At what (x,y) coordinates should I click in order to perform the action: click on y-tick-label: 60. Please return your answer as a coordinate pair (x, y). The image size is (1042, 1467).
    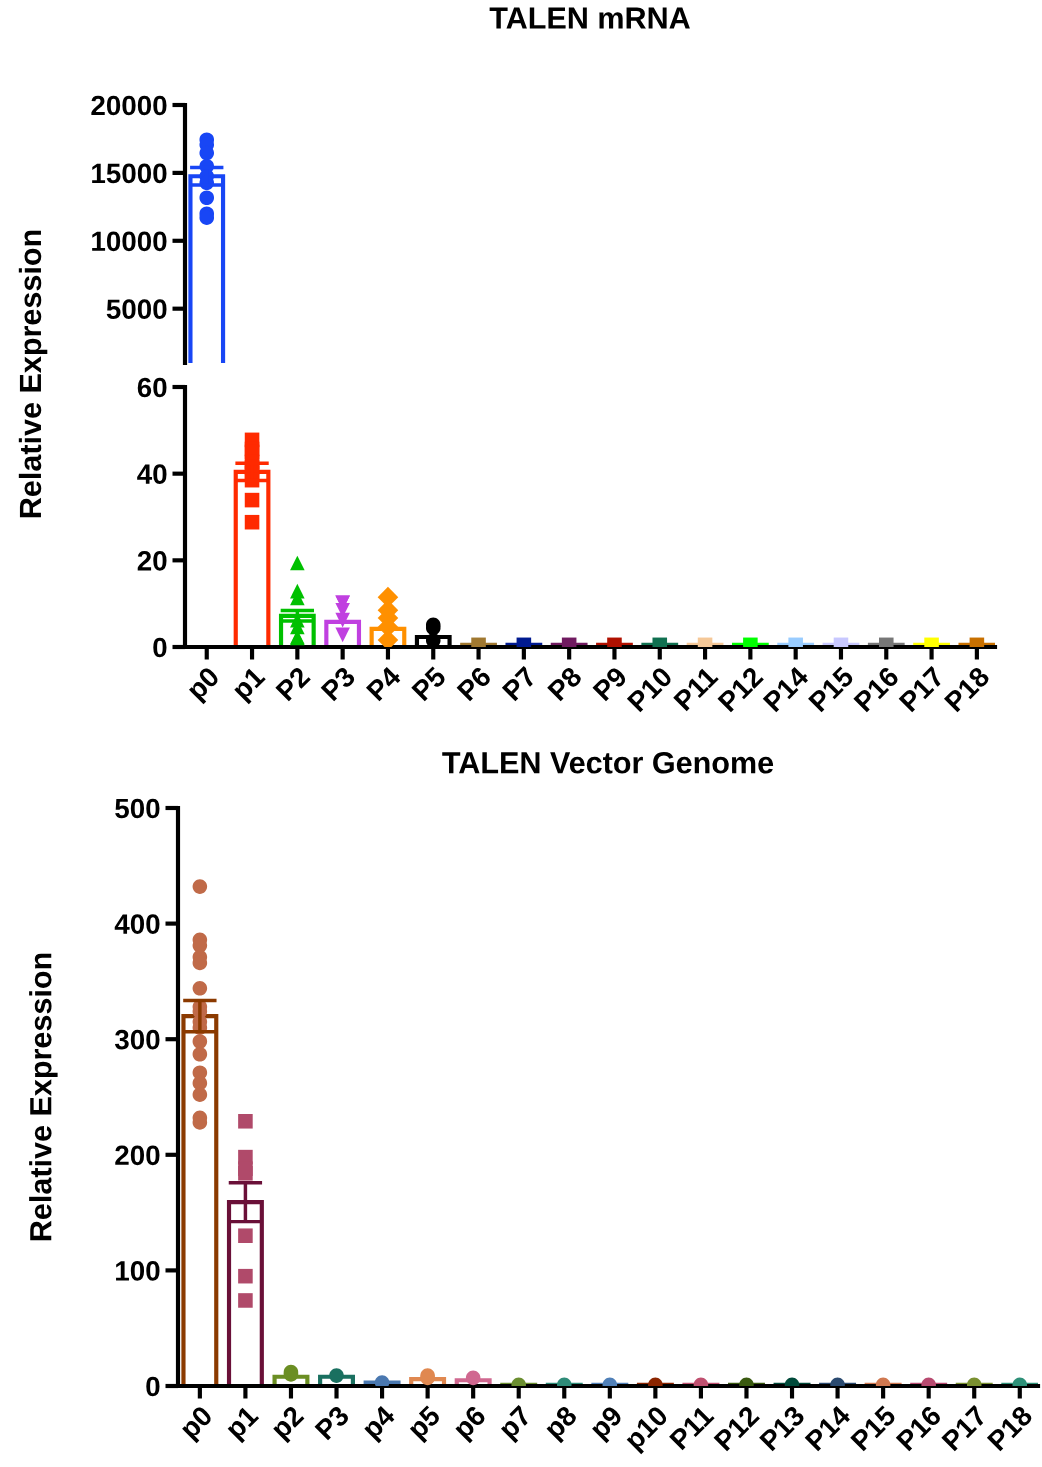
    Looking at the image, I should click on (152, 387).